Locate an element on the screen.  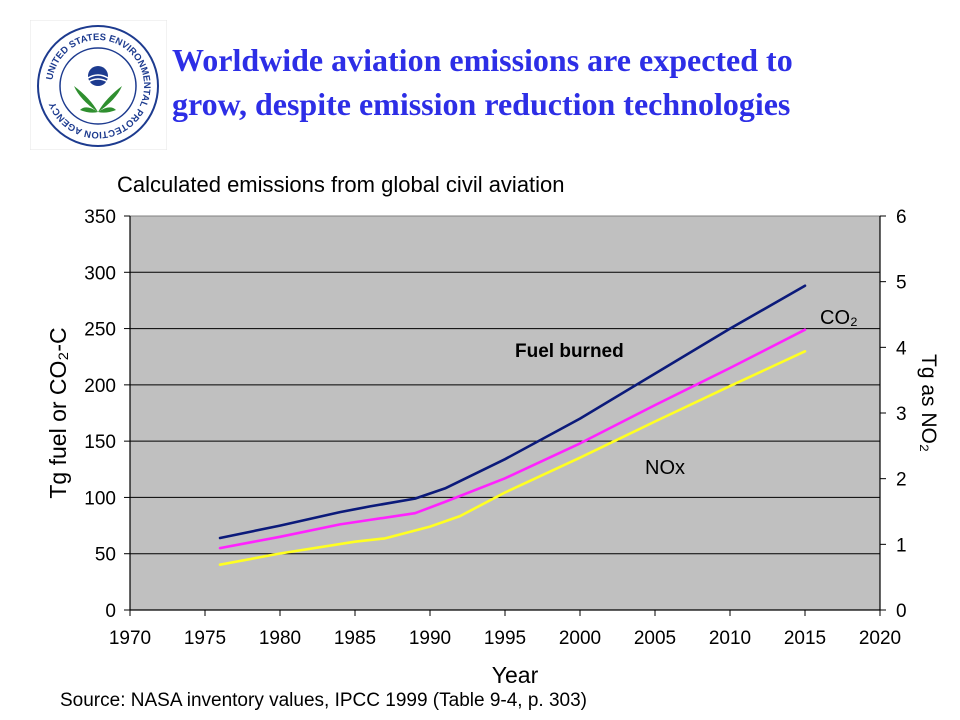
y-tick-label: 50 is located at coordinates (105, 555).